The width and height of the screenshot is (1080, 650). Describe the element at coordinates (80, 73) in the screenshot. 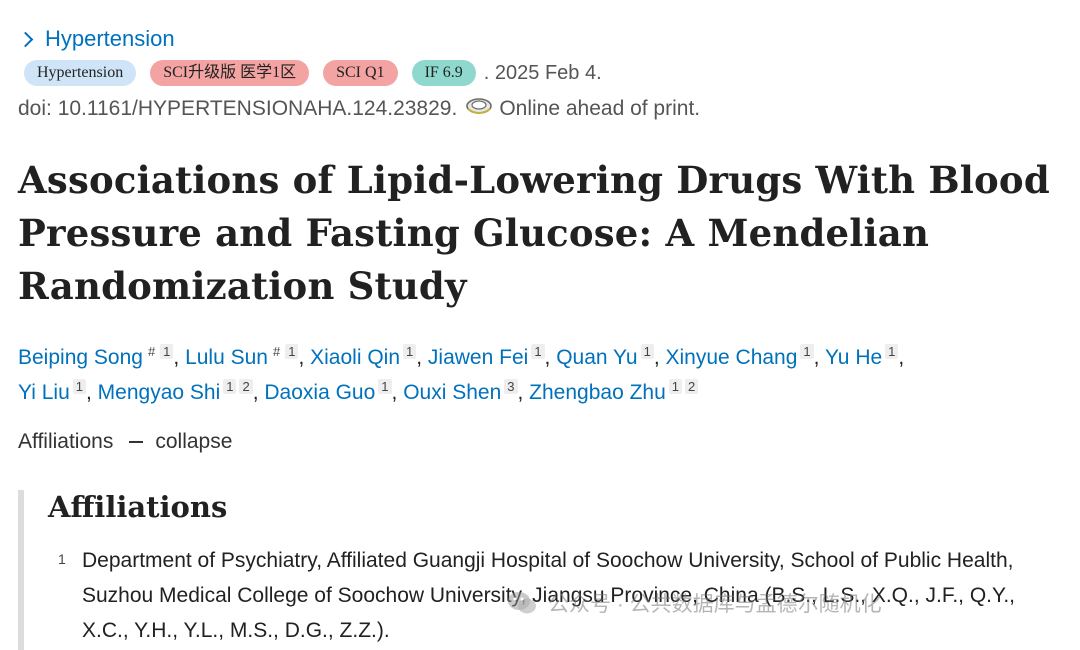

I see `journal-badge: Hypertension` at that location.